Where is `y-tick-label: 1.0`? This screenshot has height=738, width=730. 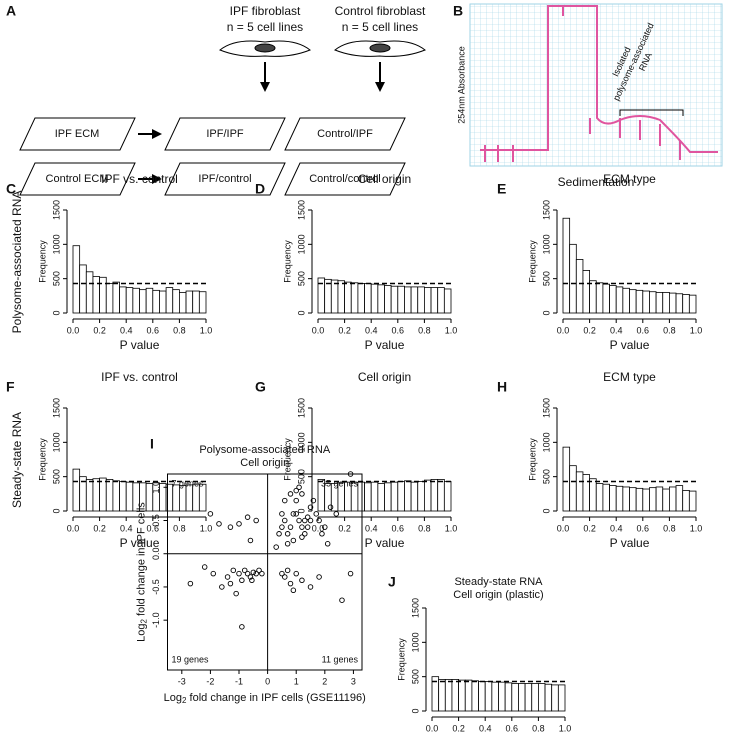 y-tick-label: 1.0 is located at coordinates (156, 487).